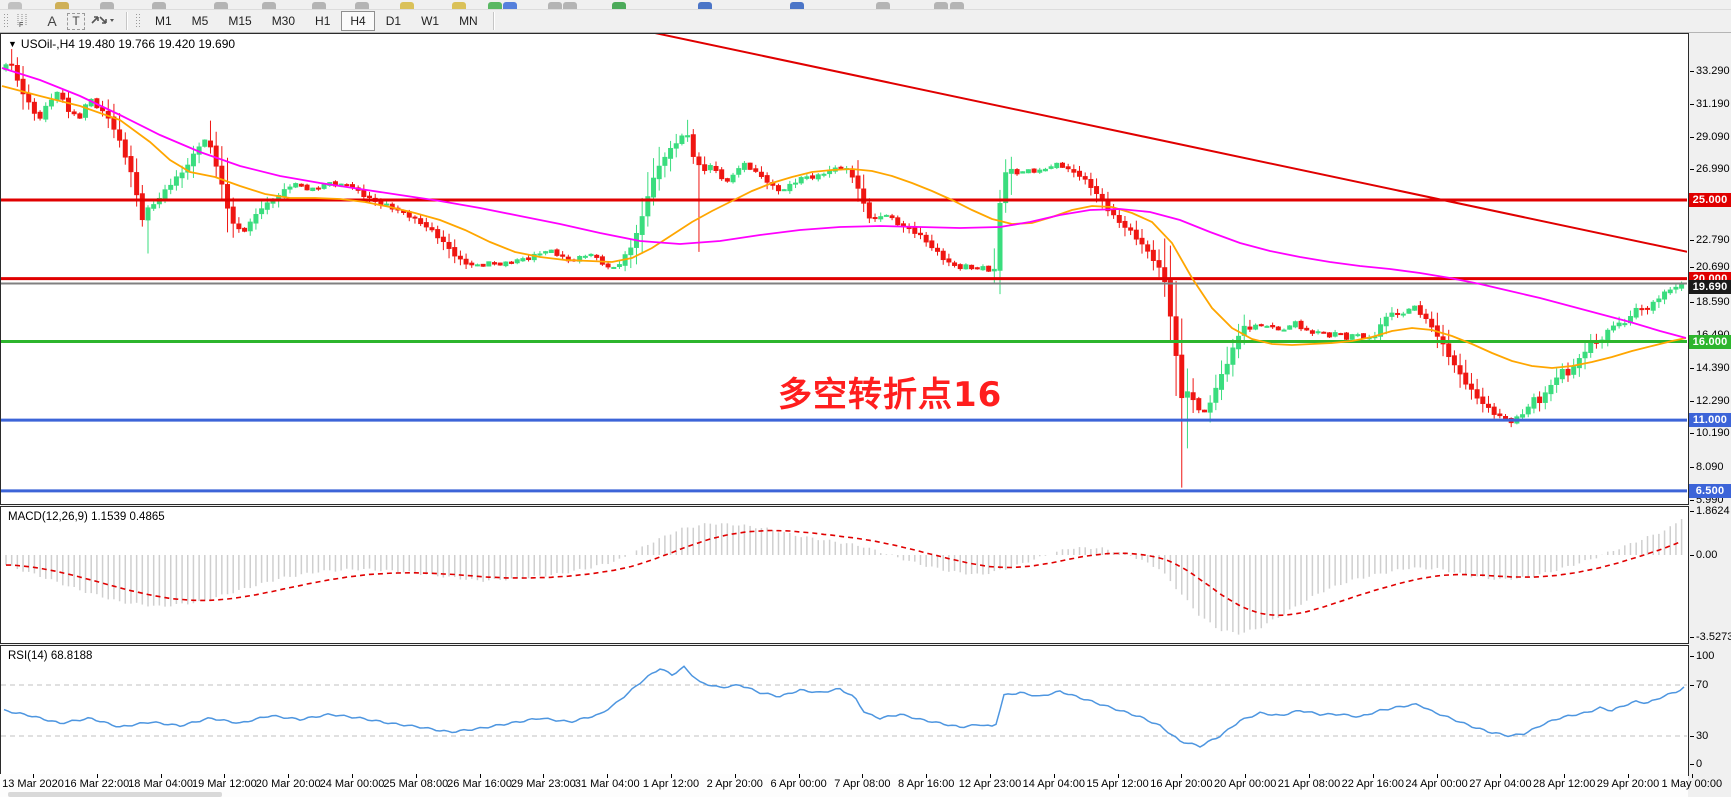 The width and height of the screenshot is (1731, 797). I want to click on time-label: 15 Apr 12:00, so click(1117, 784).